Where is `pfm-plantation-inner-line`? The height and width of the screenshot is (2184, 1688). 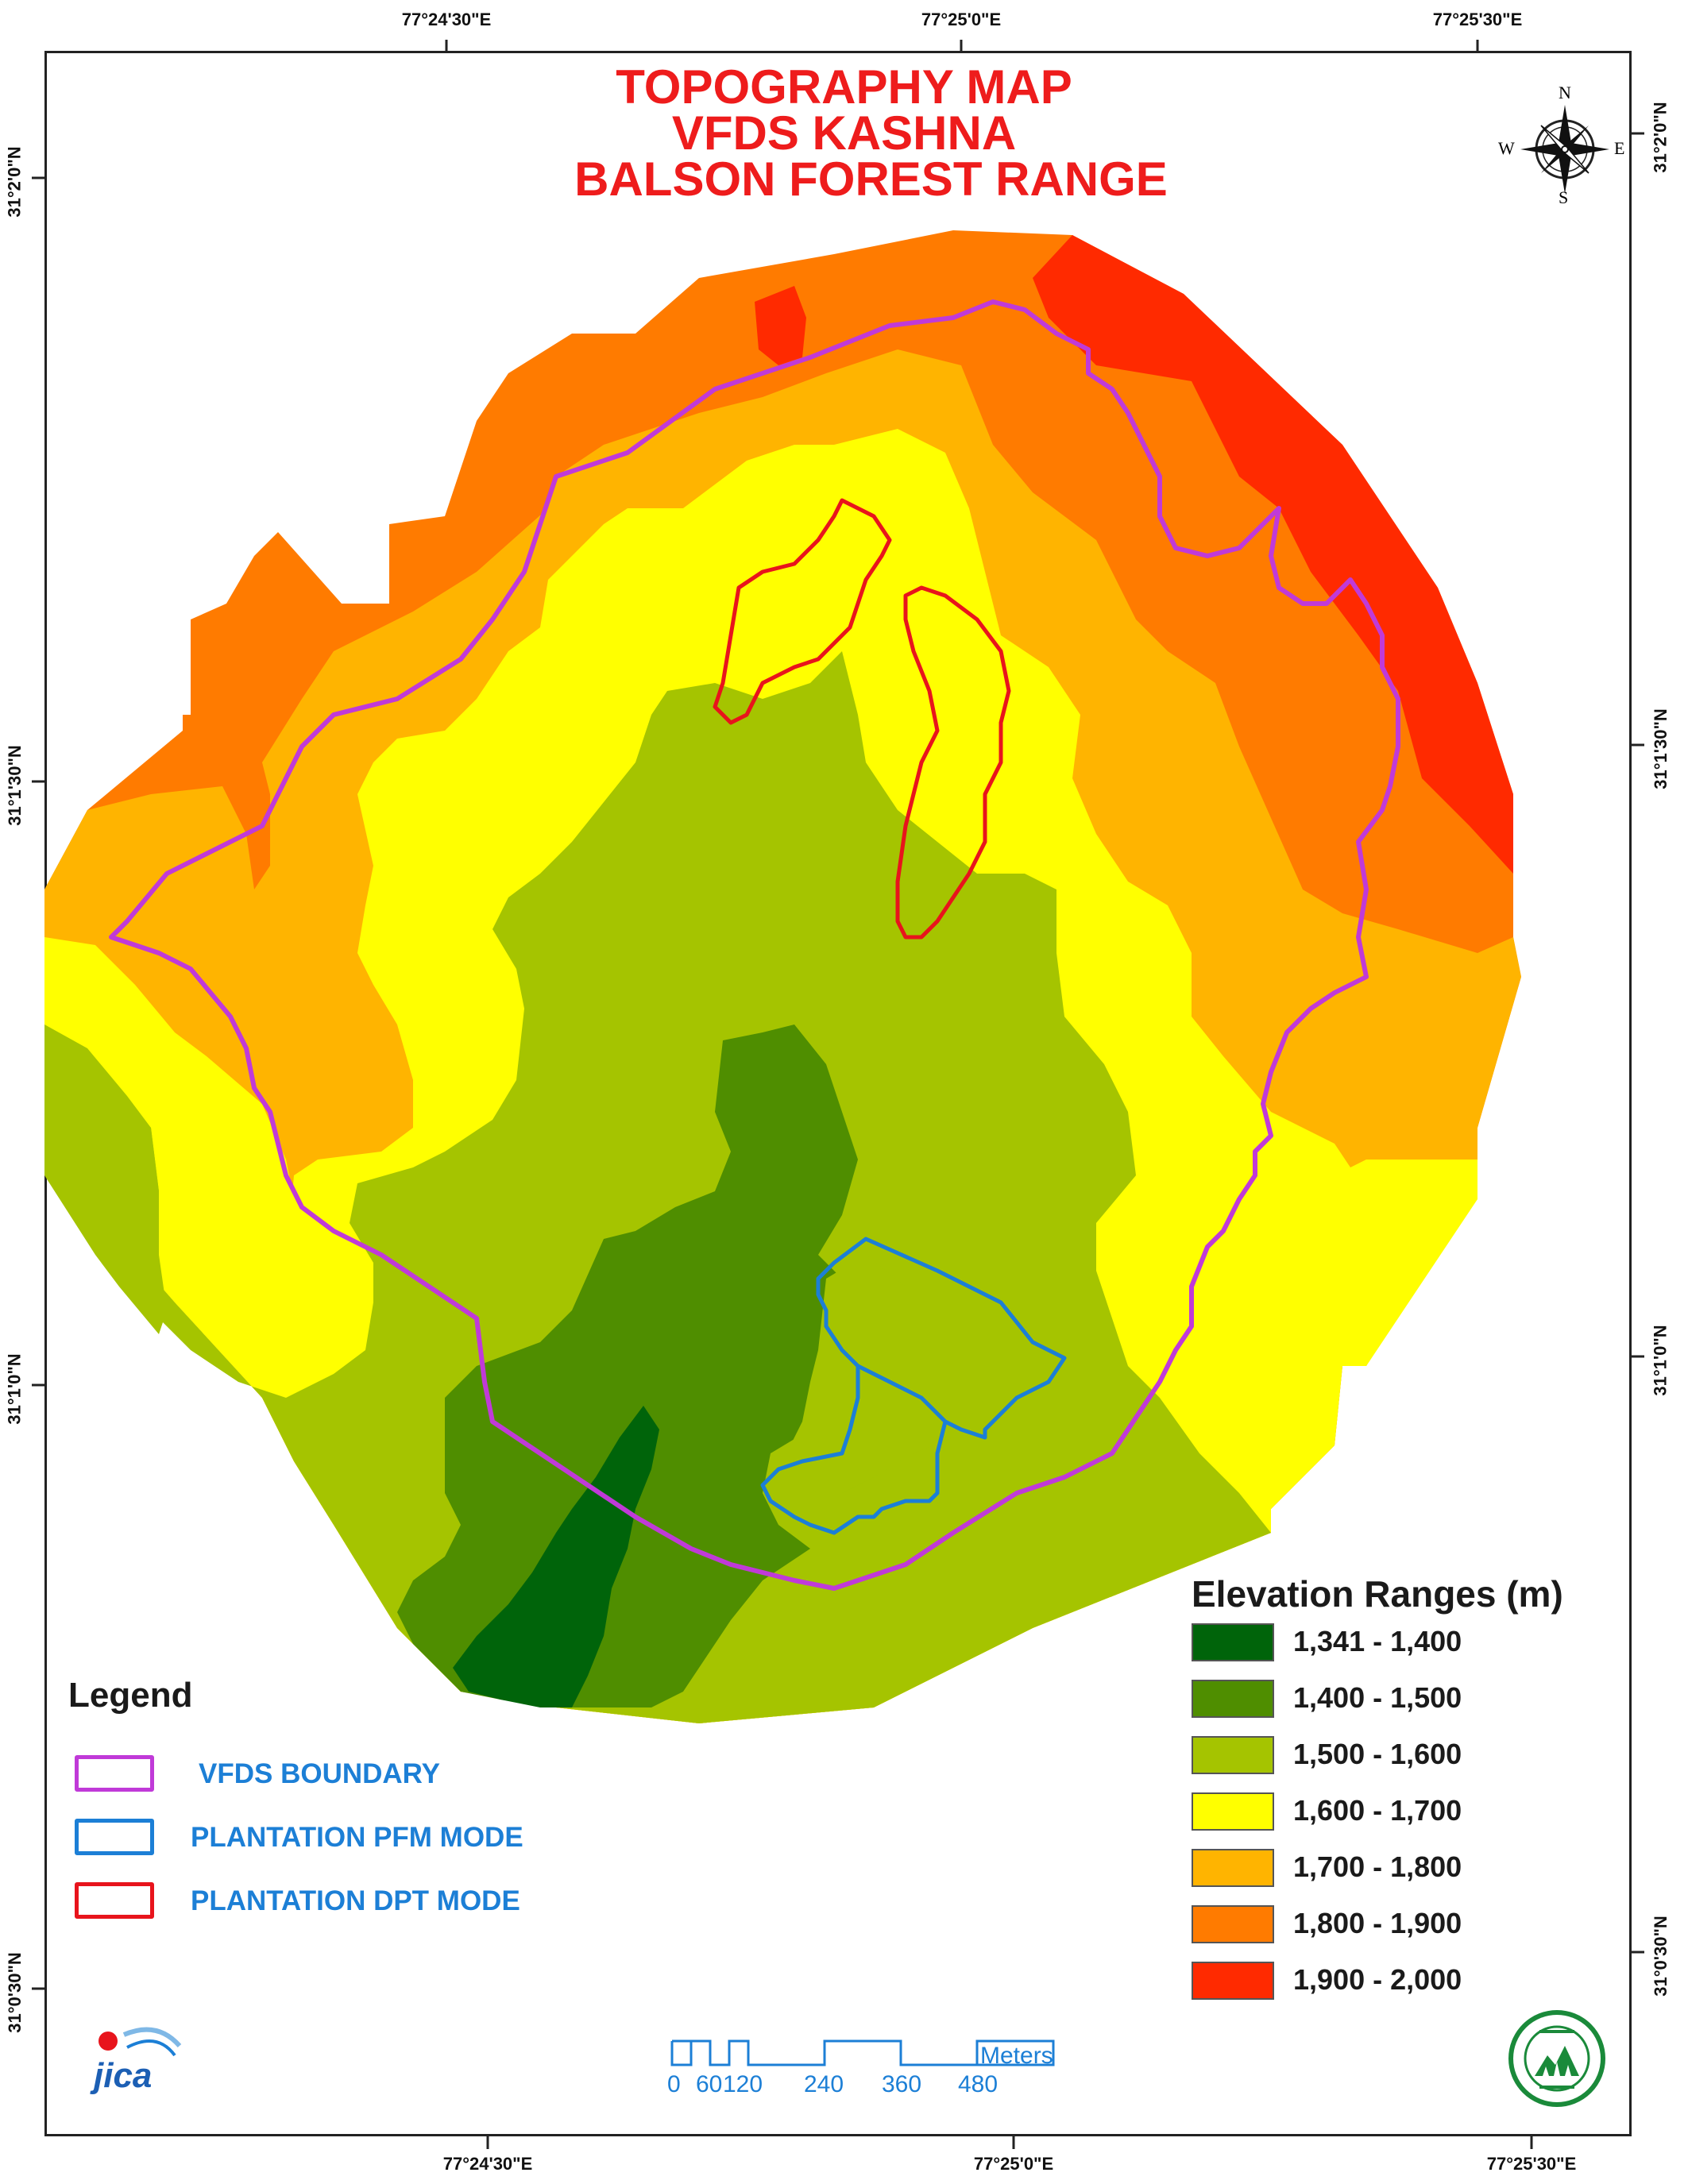 pfm-plantation-inner-line is located at coordinates (902, 1393).